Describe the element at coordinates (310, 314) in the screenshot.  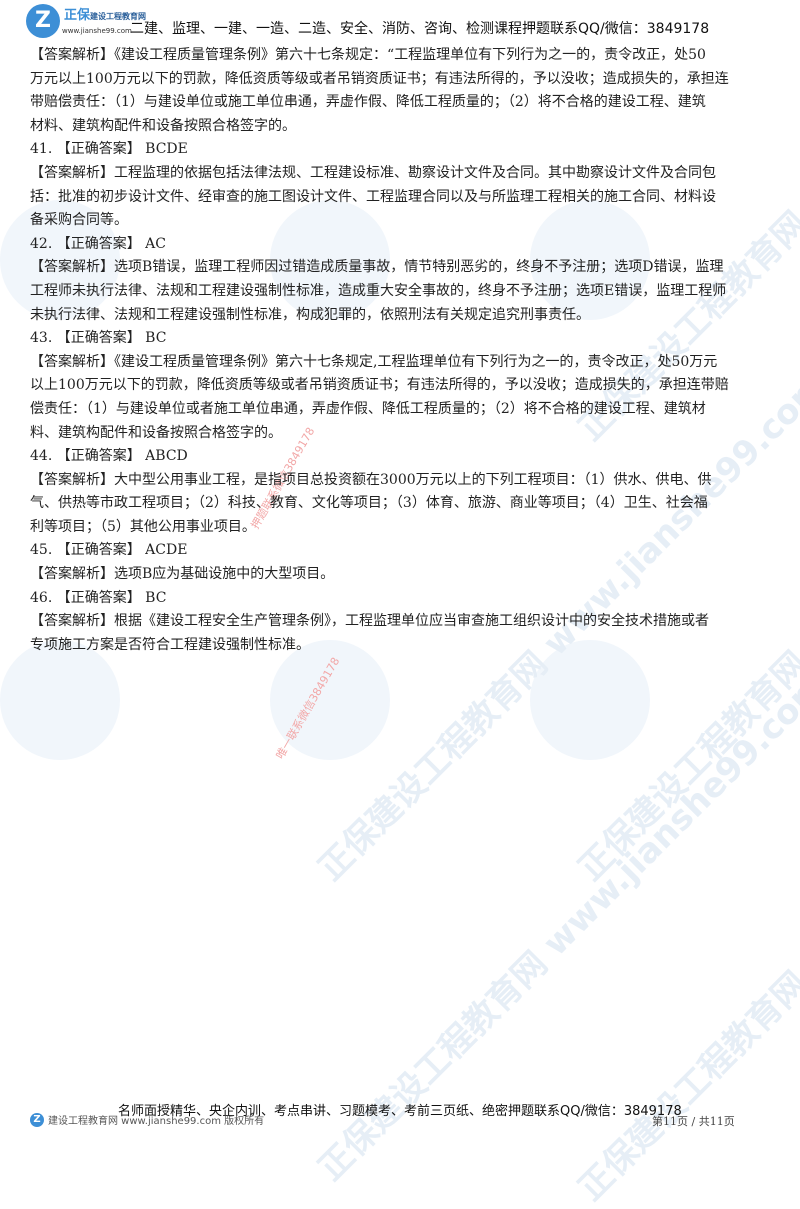
I see `analysis-line: 未执行法律、法规和工程建设强制性标准，构成犯罪的，依照刑法有关规定追究刑事责任。` at that location.